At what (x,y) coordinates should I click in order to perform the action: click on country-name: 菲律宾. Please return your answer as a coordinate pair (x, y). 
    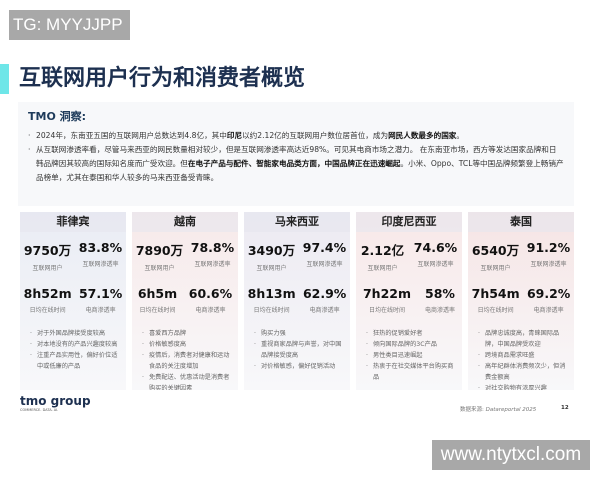
    Looking at the image, I should click on (73, 222).